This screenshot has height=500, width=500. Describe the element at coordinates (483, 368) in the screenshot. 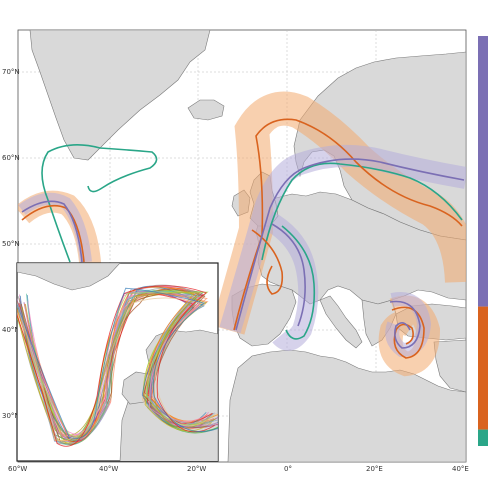

I see `colorbar-segment-orange` at that location.